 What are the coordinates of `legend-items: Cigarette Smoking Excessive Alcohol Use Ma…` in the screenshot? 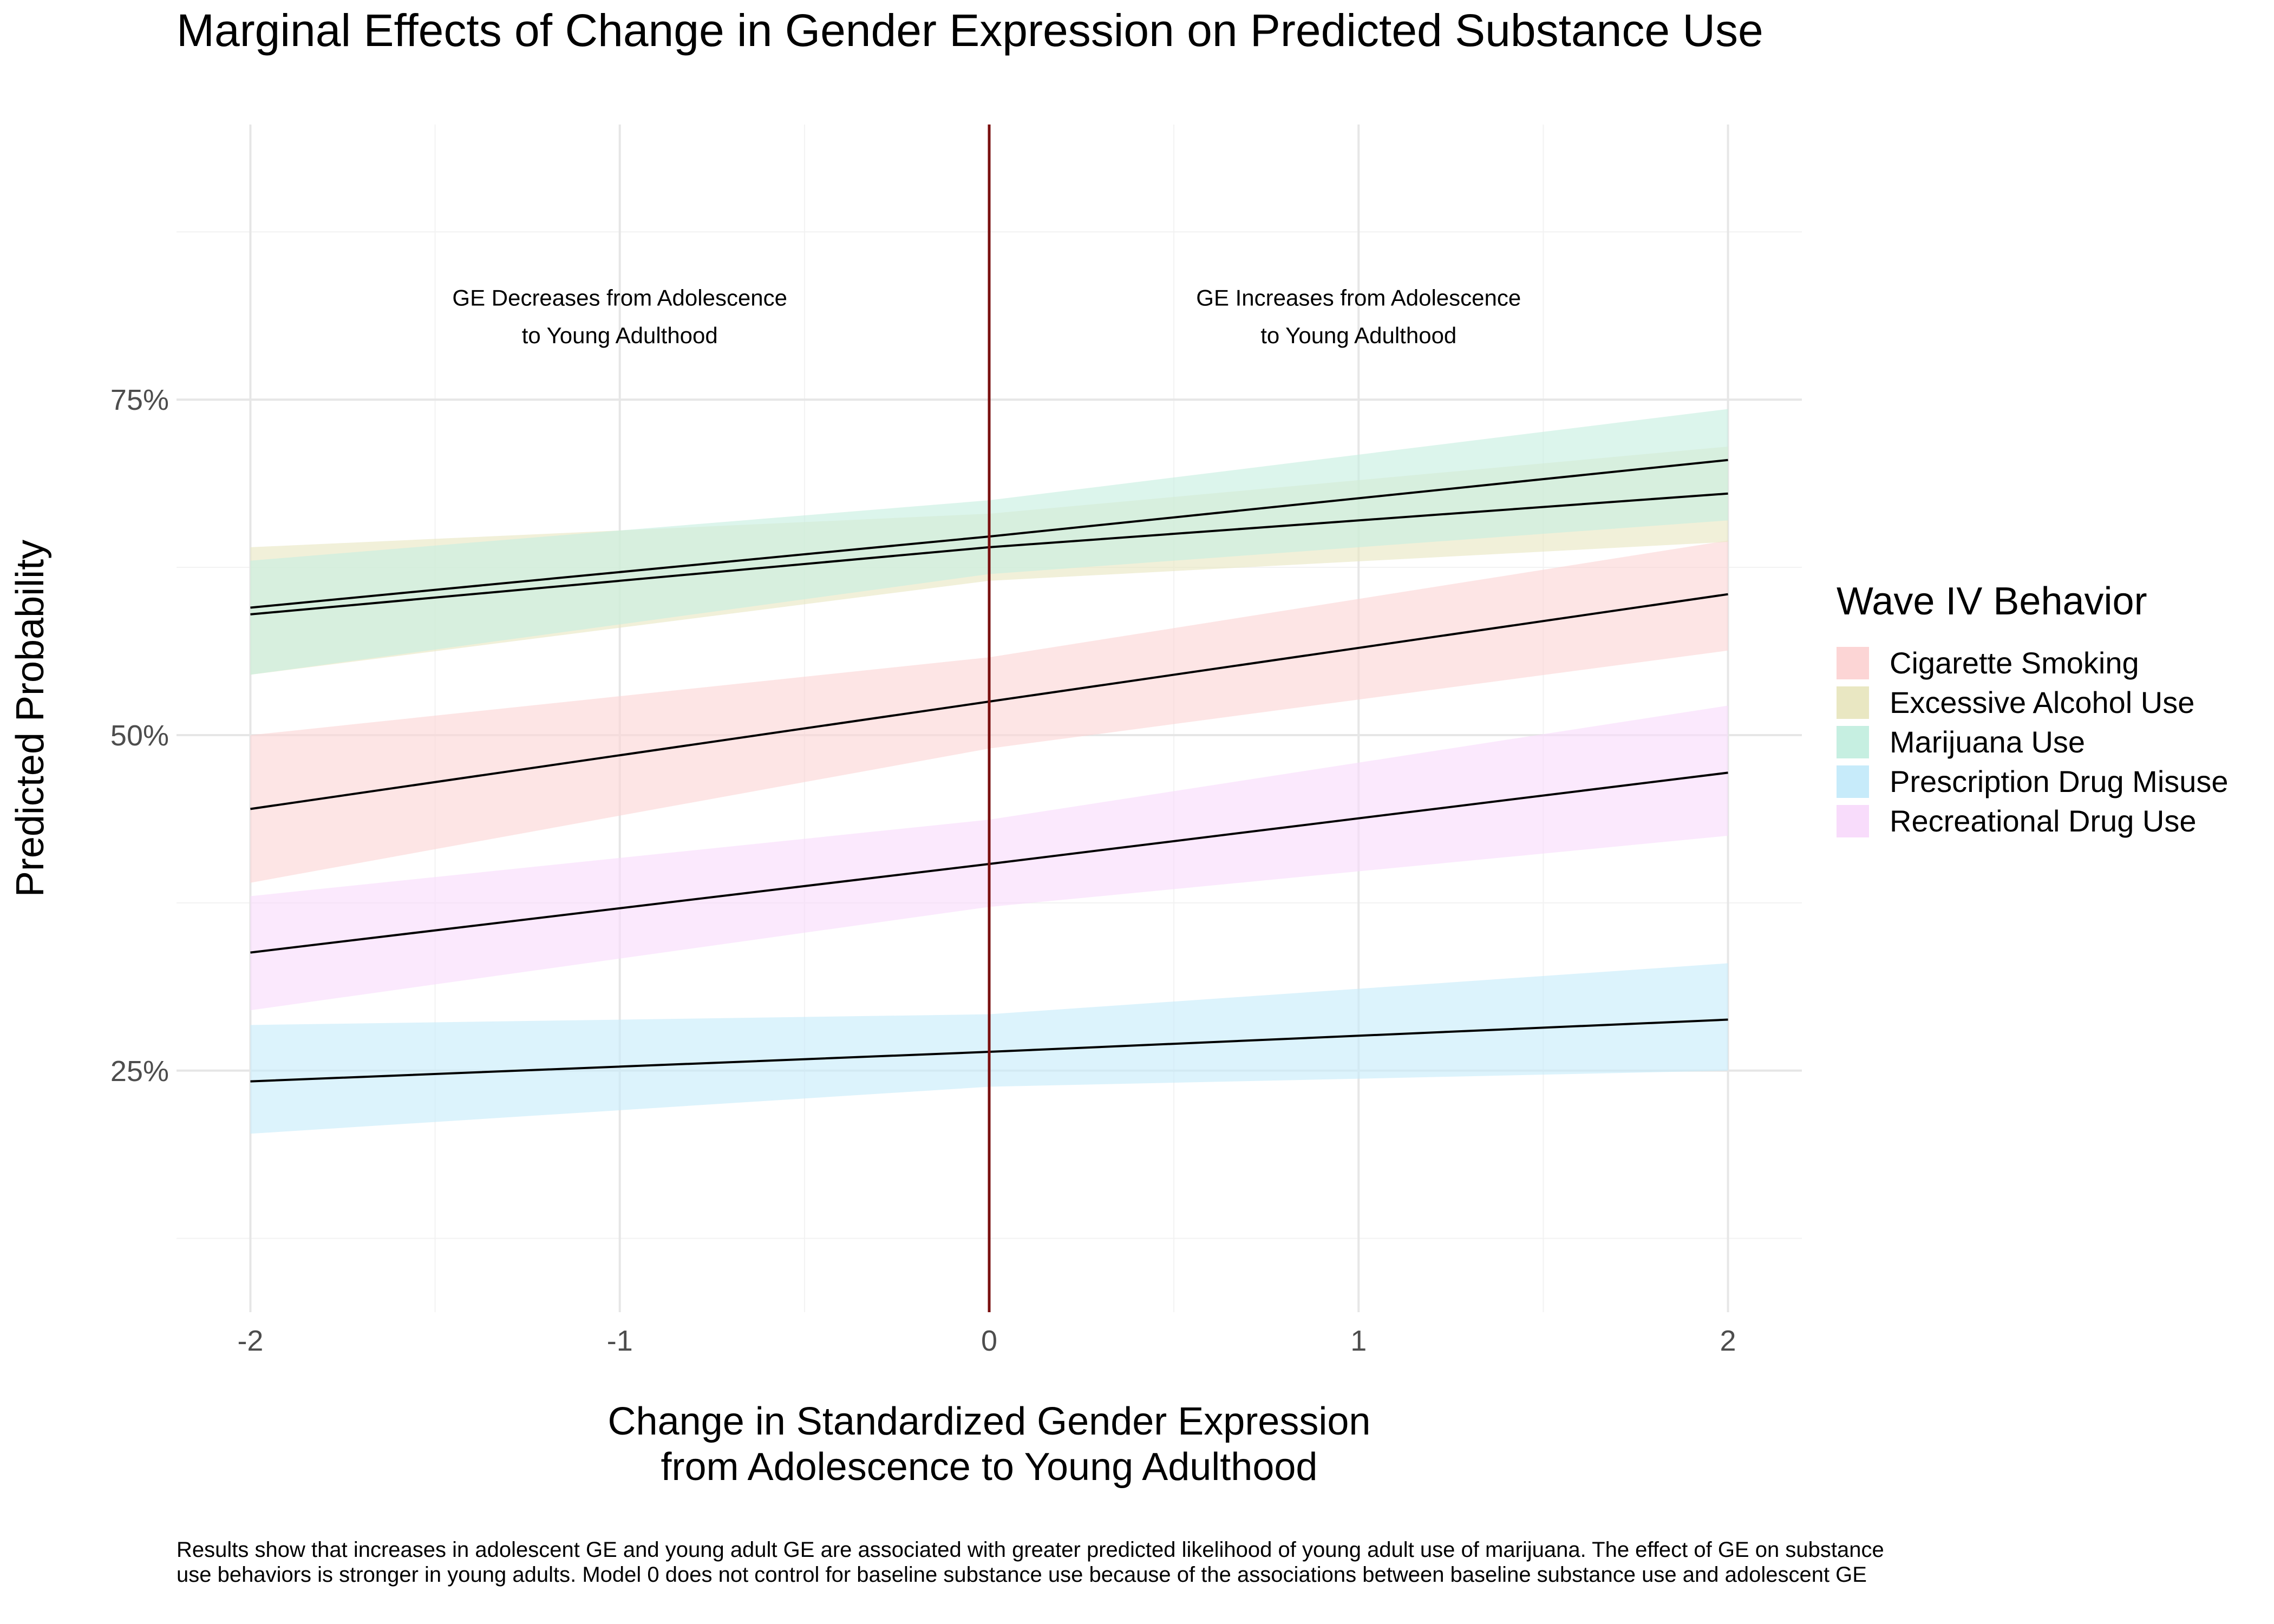 It's located at (2033, 742).